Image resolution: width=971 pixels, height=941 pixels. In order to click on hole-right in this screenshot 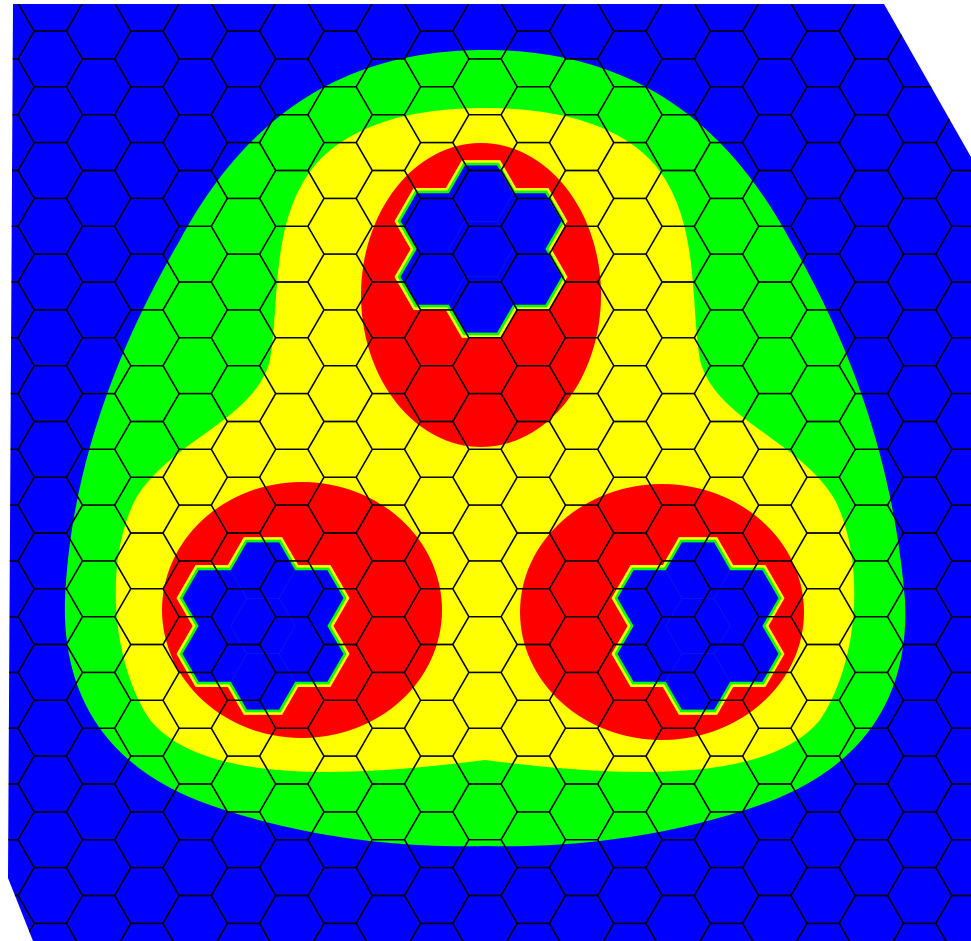, I will do `click(698, 626)`.